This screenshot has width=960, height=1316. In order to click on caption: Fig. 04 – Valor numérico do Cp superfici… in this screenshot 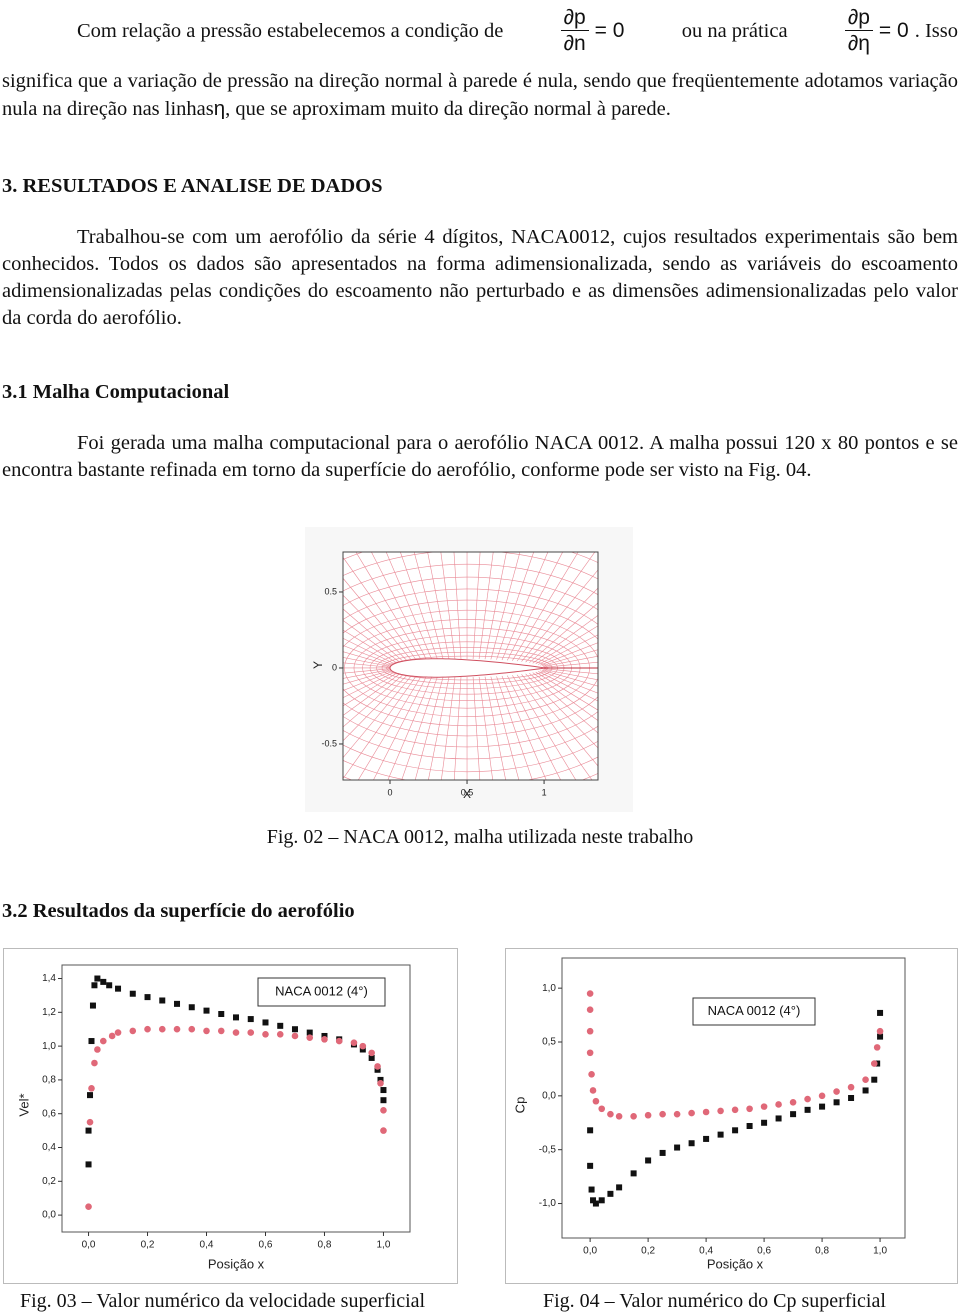, I will do `click(714, 1301)`.